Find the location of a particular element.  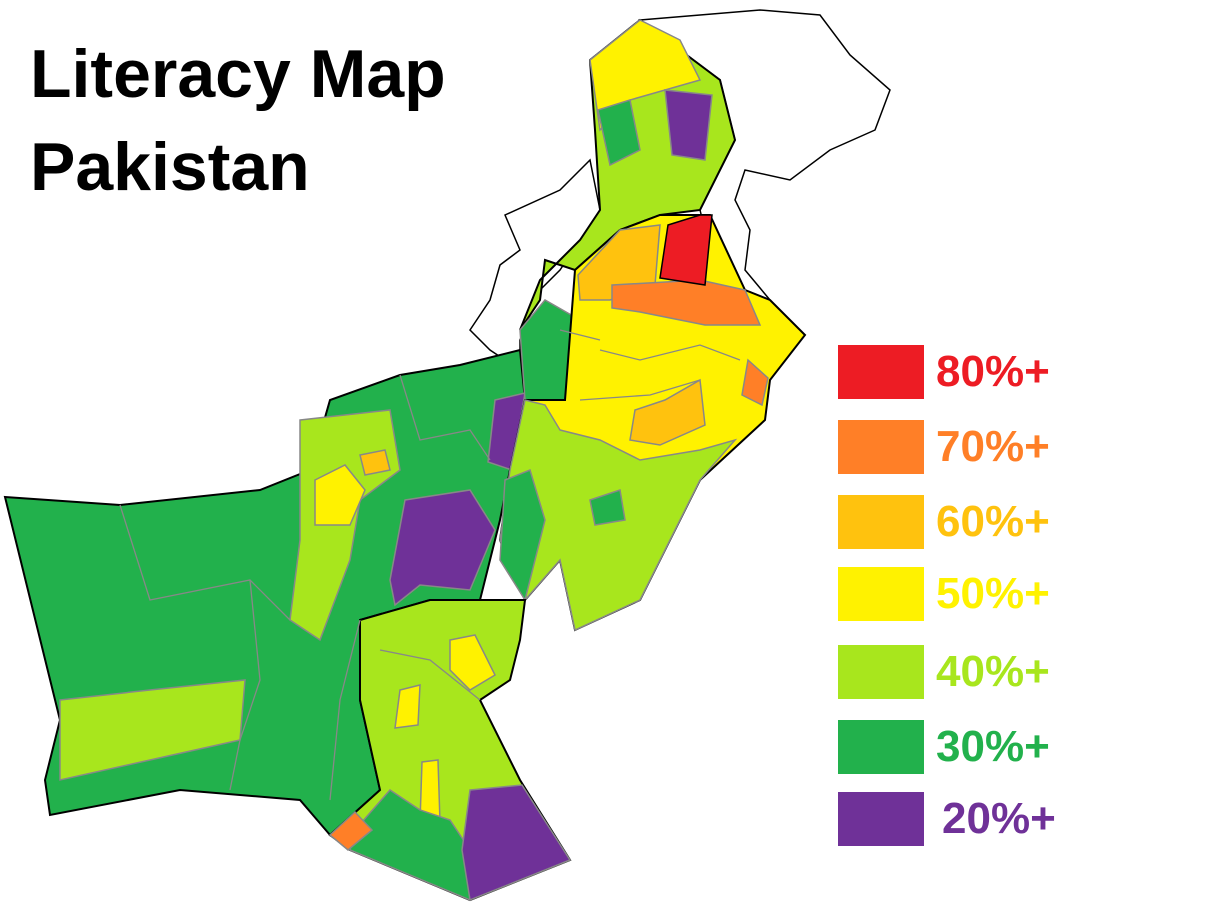

region-punjab-green is located at coordinates (607, 507).